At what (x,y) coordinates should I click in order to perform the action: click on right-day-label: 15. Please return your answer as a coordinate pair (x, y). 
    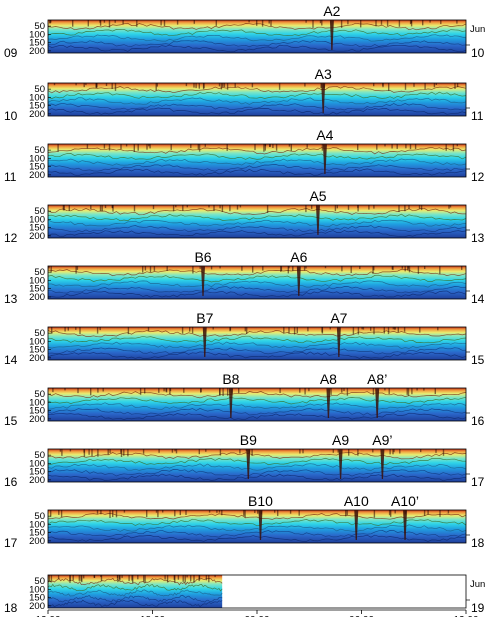
    Looking at the image, I should click on (478, 360).